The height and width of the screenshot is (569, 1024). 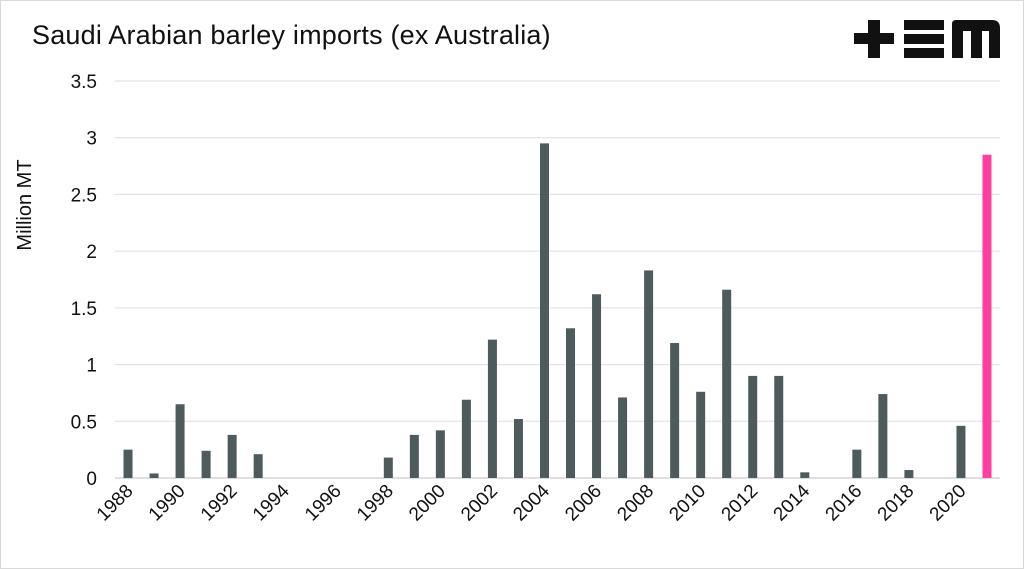 I want to click on bar-2012, so click(x=753, y=426).